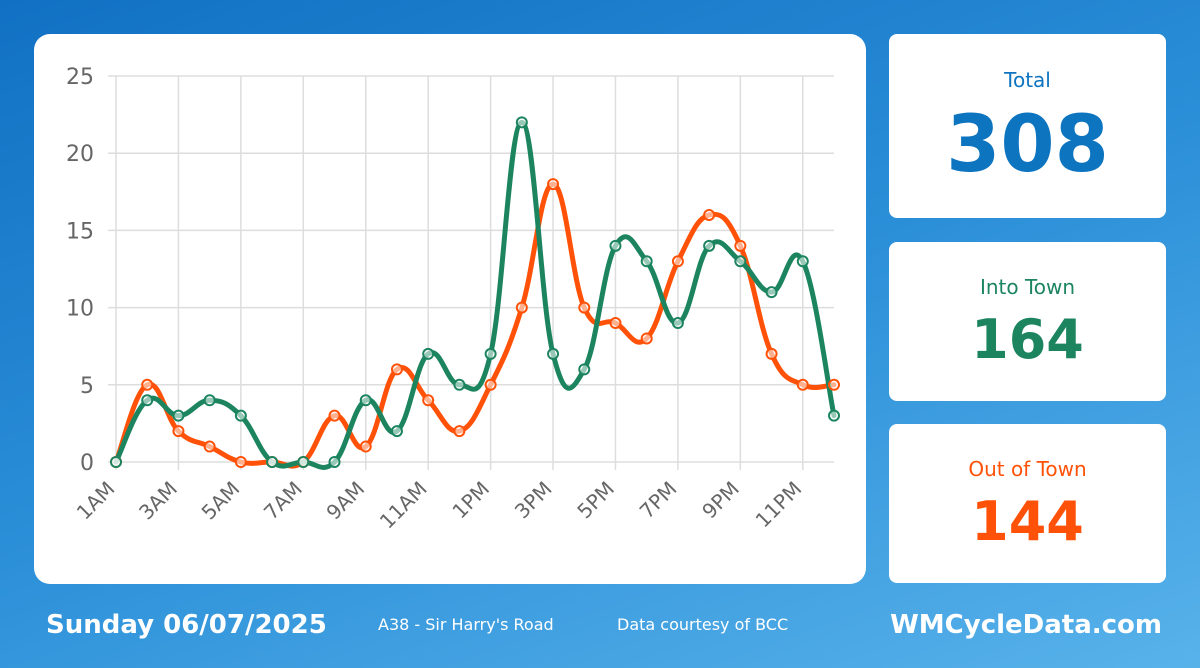 This screenshot has height=668, width=1200. Describe the element at coordinates (703, 624) in the screenshot. I see `footer-credit: Data courtesy of BCC` at that location.